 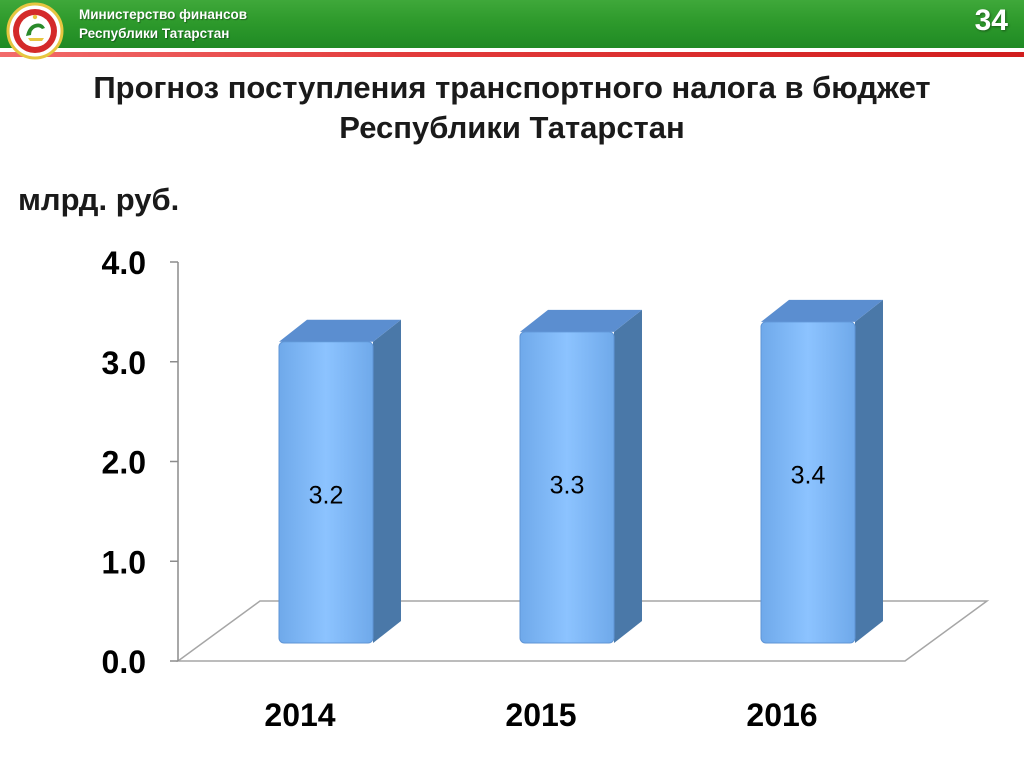 What do you see at coordinates (326, 495) in the screenshot?
I see `data-label-2014: 3.2` at bounding box center [326, 495].